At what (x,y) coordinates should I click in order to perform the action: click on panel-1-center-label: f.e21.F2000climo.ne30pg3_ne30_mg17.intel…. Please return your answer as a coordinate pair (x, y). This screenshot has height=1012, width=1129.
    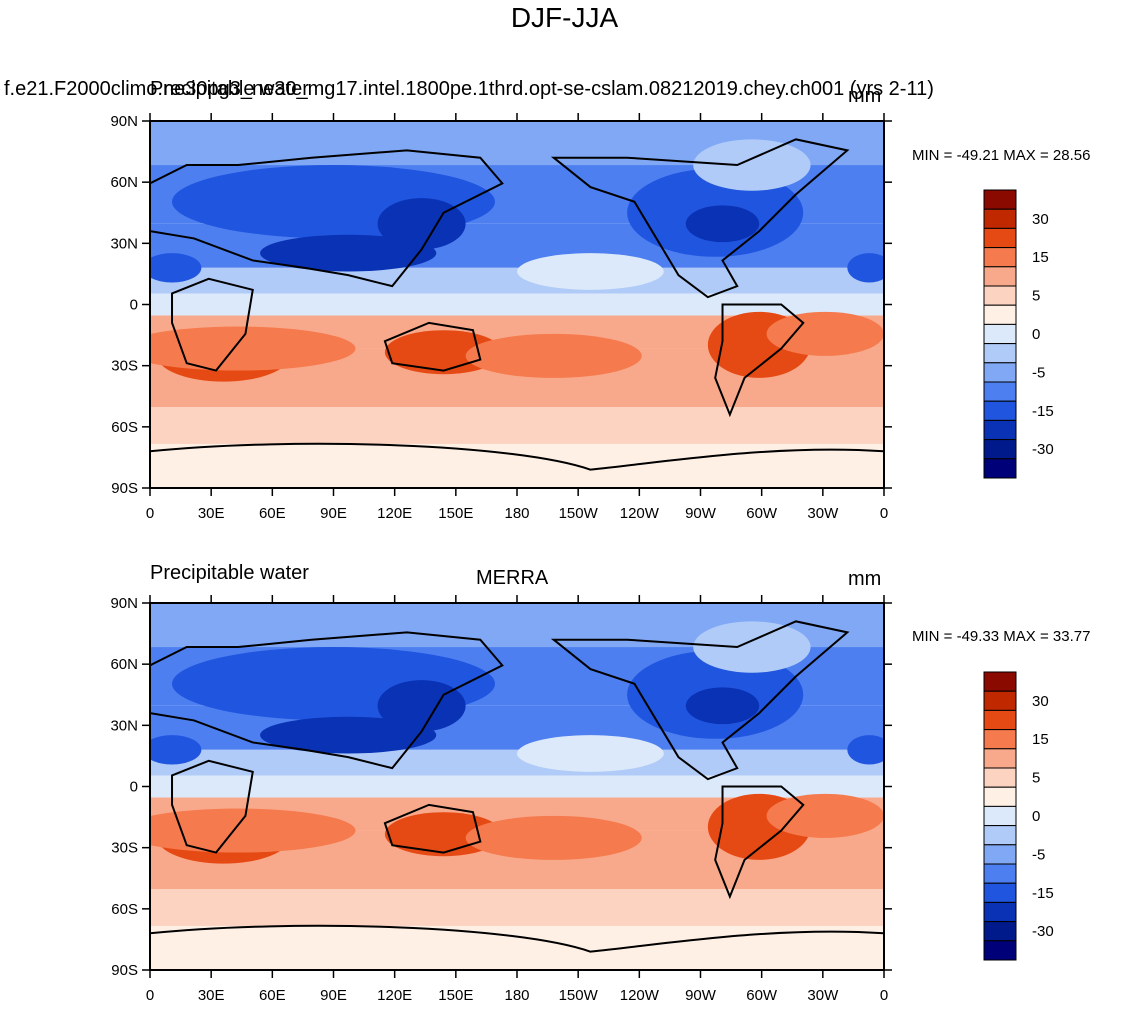
    Looking at the image, I should click on (469, 89).